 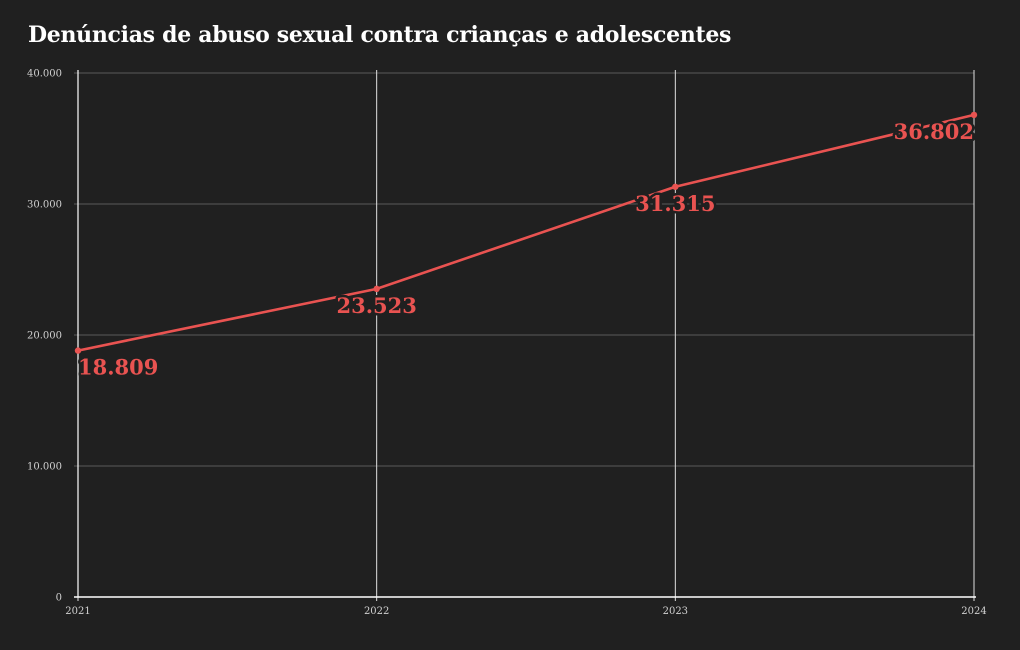 What do you see at coordinates (675, 203) in the screenshot?
I see `data-label: 31.315` at bounding box center [675, 203].